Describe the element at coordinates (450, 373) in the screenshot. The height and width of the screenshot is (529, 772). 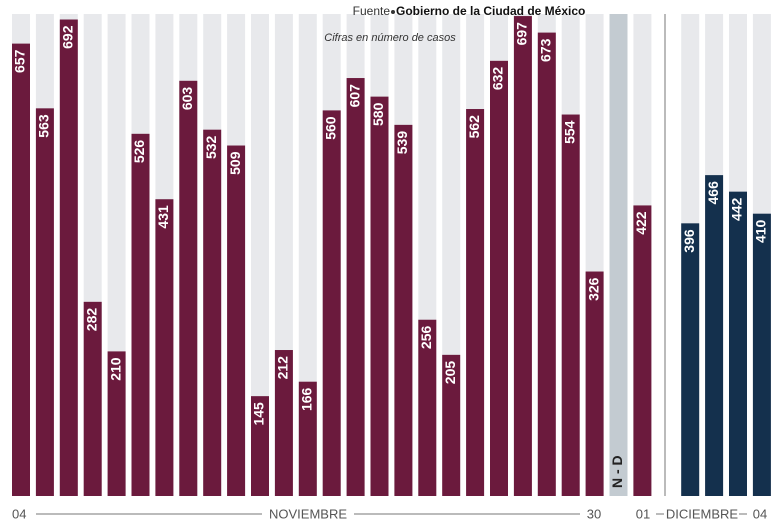
I see `value-label: 205` at that location.